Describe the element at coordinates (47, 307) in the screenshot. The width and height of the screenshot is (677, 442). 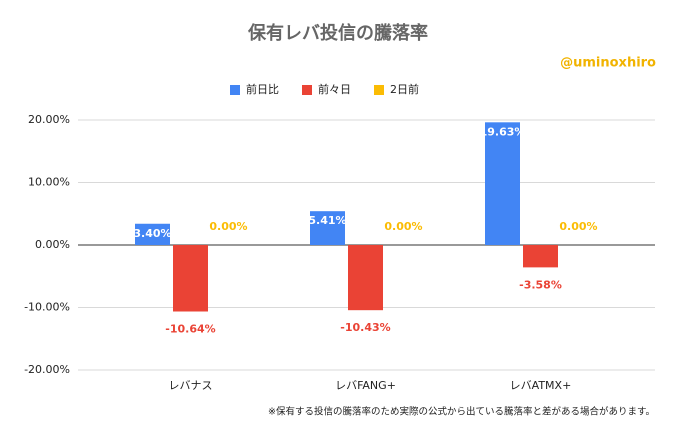
I see `y-tick-label: -10.00%` at that location.